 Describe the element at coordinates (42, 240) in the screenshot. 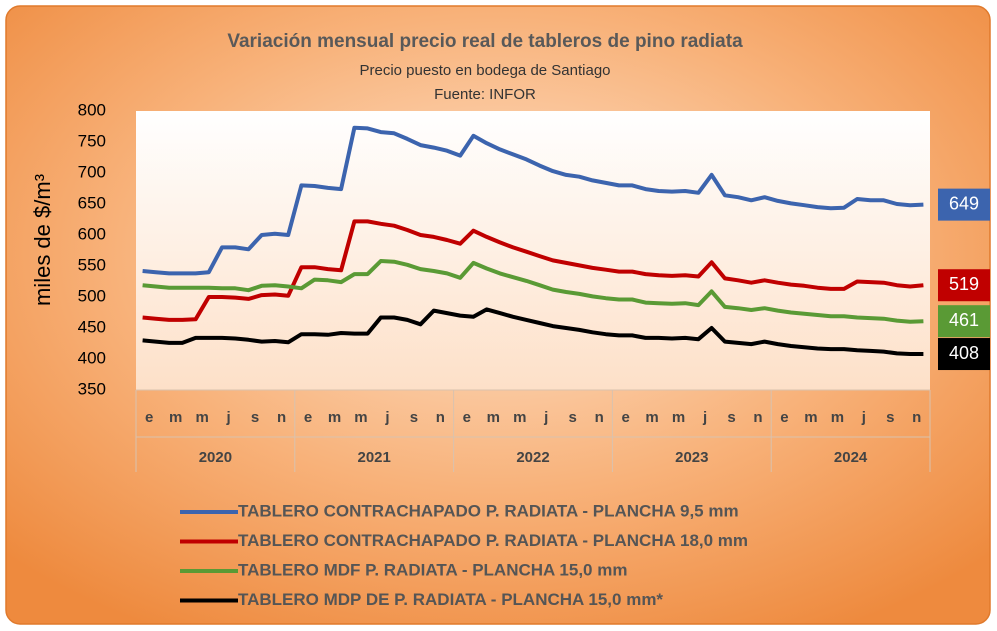

I see `y-axis-label: miles de $/m³` at that location.